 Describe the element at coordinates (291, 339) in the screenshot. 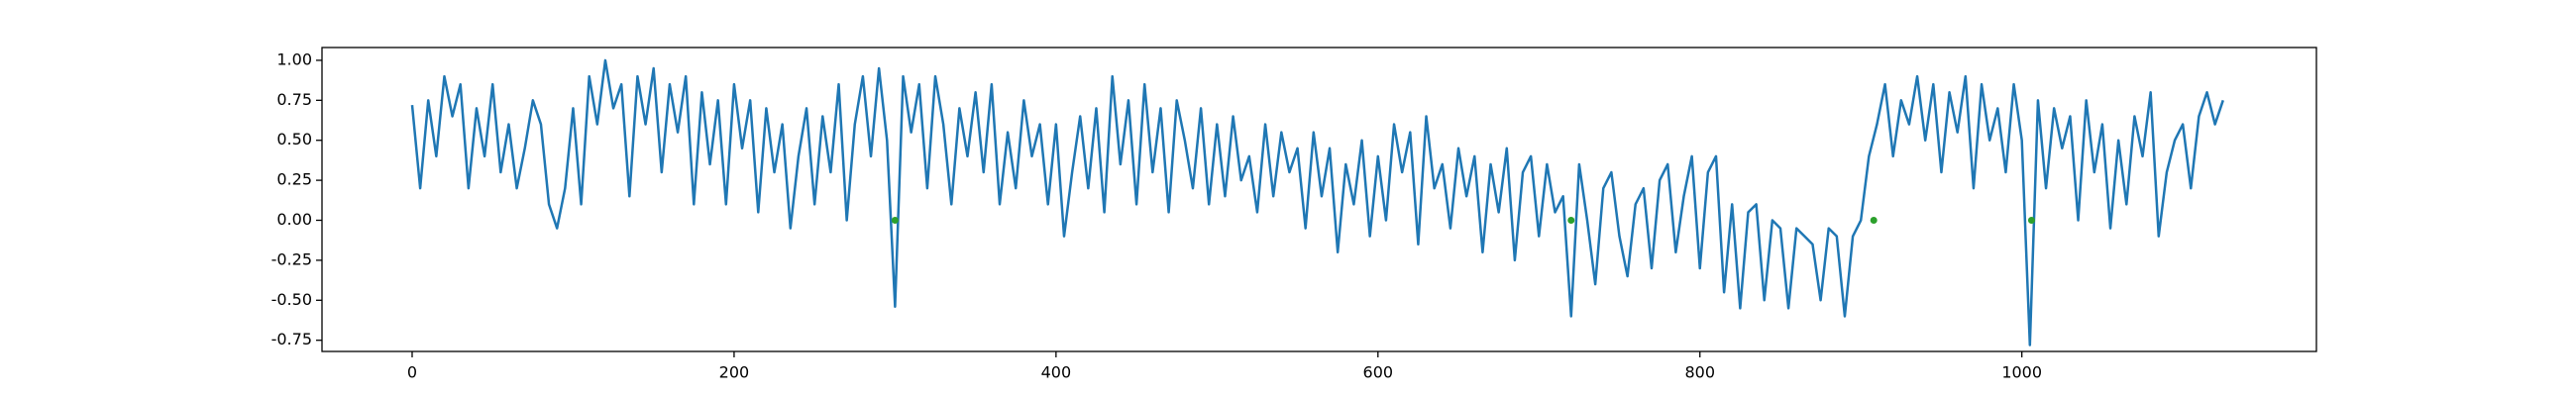

I see `y-tick-label: -0.75` at that location.